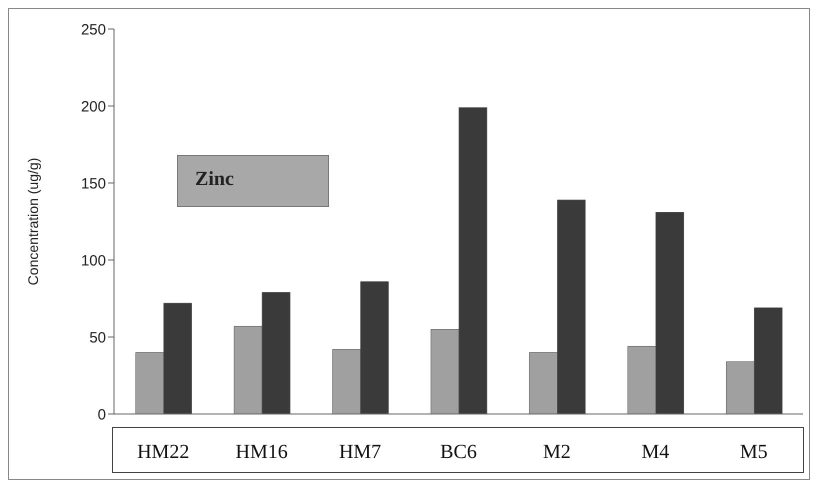 The width and height of the screenshot is (820, 487). I want to click on annotation: Zinc, so click(214, 179).